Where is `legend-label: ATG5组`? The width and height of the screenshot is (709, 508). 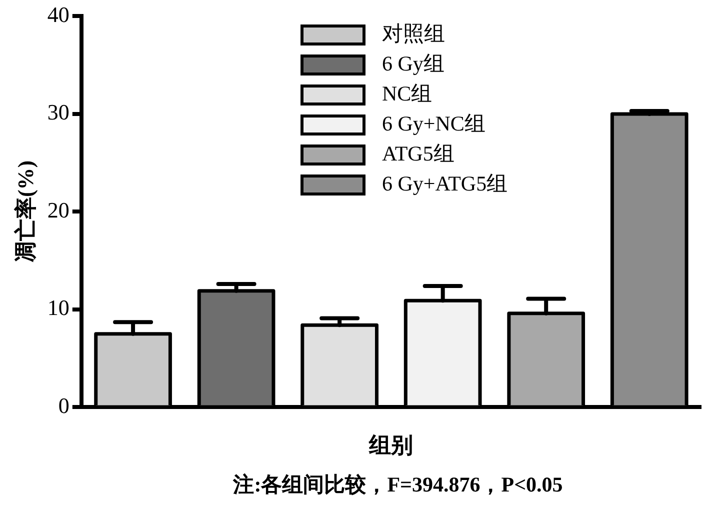 legend-label: ATG5组 is located at coordinates (418, 154).